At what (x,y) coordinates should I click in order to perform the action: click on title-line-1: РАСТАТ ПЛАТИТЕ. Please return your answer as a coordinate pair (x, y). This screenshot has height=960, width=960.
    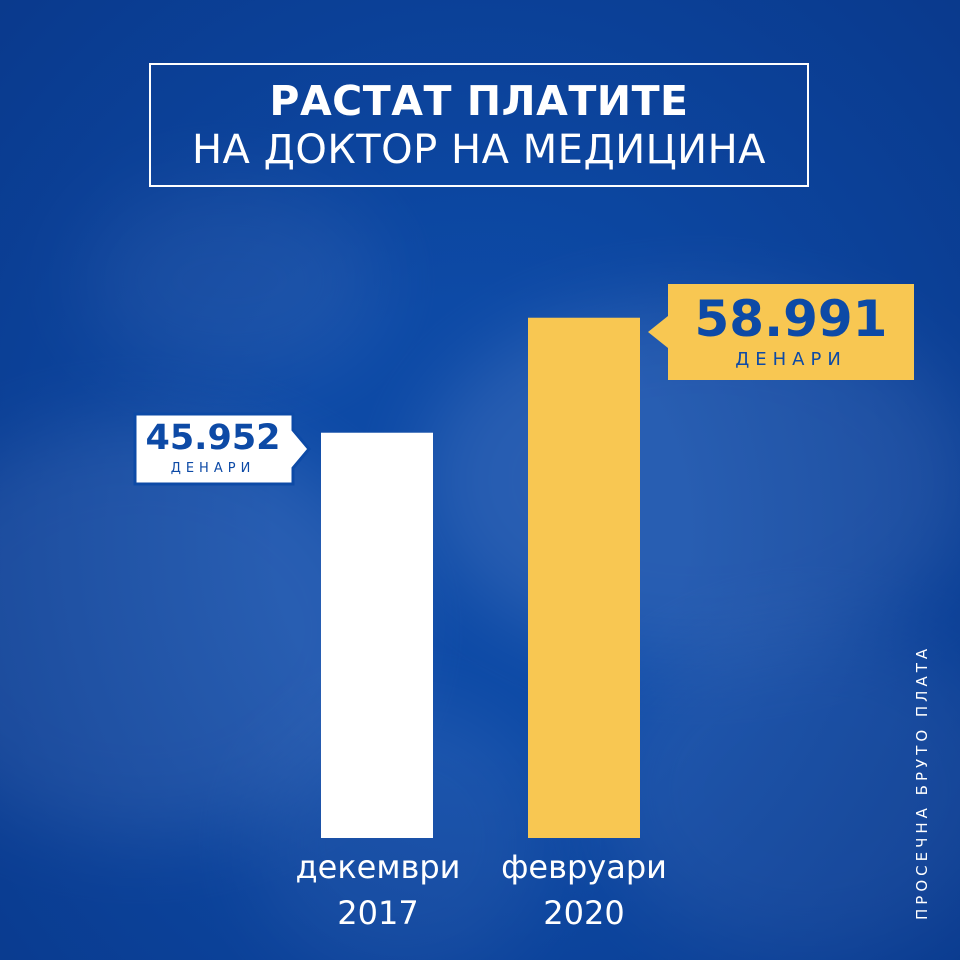
    Looking at the image, I should click on (479, 101).